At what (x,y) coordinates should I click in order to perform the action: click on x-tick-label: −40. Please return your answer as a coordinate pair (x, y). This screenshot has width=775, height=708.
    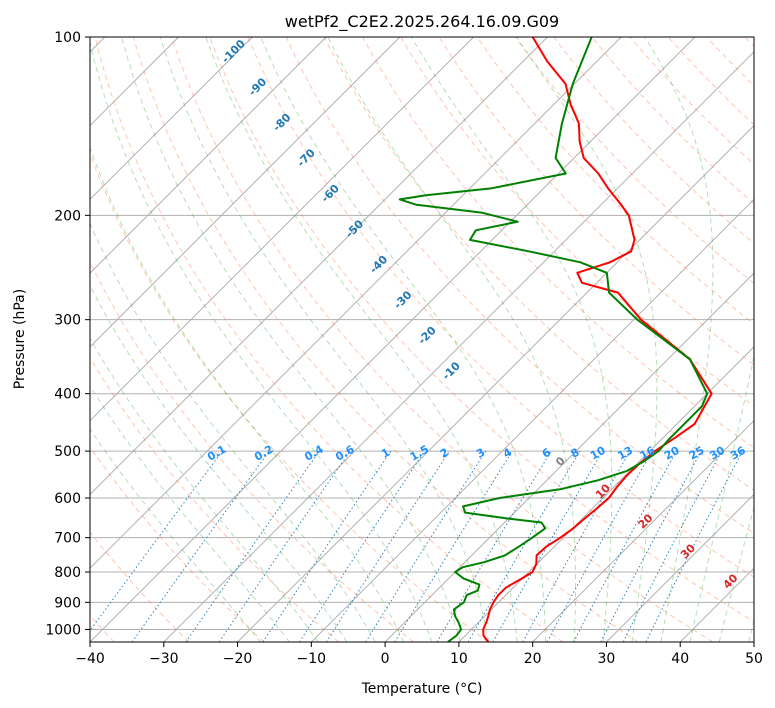
    Looking at the image, I should click on (90, 659).